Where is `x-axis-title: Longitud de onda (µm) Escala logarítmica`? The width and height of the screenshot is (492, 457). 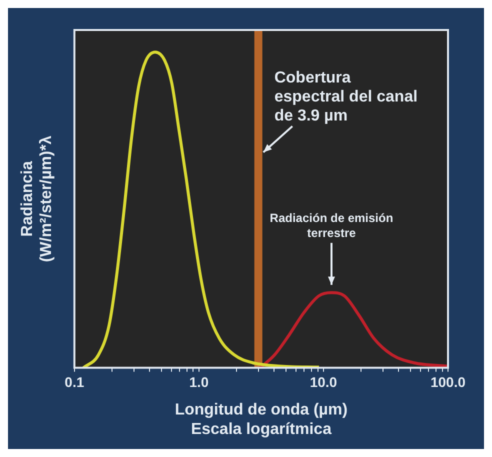 x-axis-title: Longitud de onda (µm) Escala logarítmica is located at coordinates (261, 420).